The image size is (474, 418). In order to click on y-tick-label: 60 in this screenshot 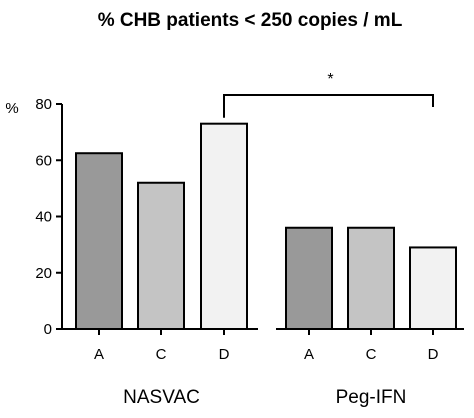, I will do `click(43, 160)`.